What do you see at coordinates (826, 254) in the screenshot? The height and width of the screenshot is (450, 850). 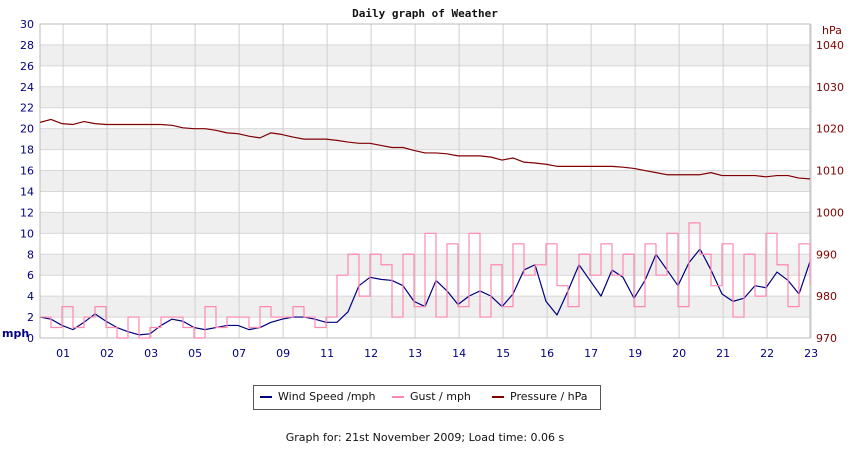 I see `y-tick-label-right: 990` at bounding box center [826, 254].